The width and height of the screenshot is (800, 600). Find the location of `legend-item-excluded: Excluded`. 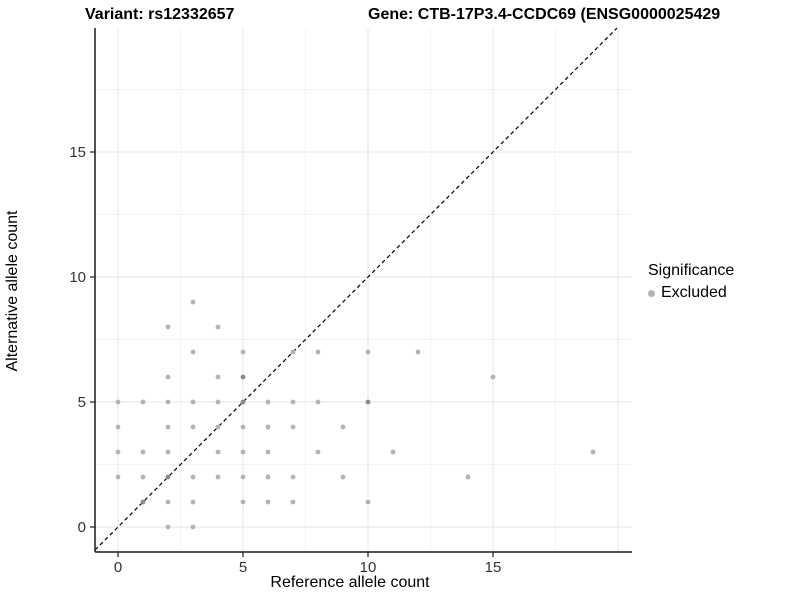

legend-item-excluded: Excluded is located at coordinates (691, 293).